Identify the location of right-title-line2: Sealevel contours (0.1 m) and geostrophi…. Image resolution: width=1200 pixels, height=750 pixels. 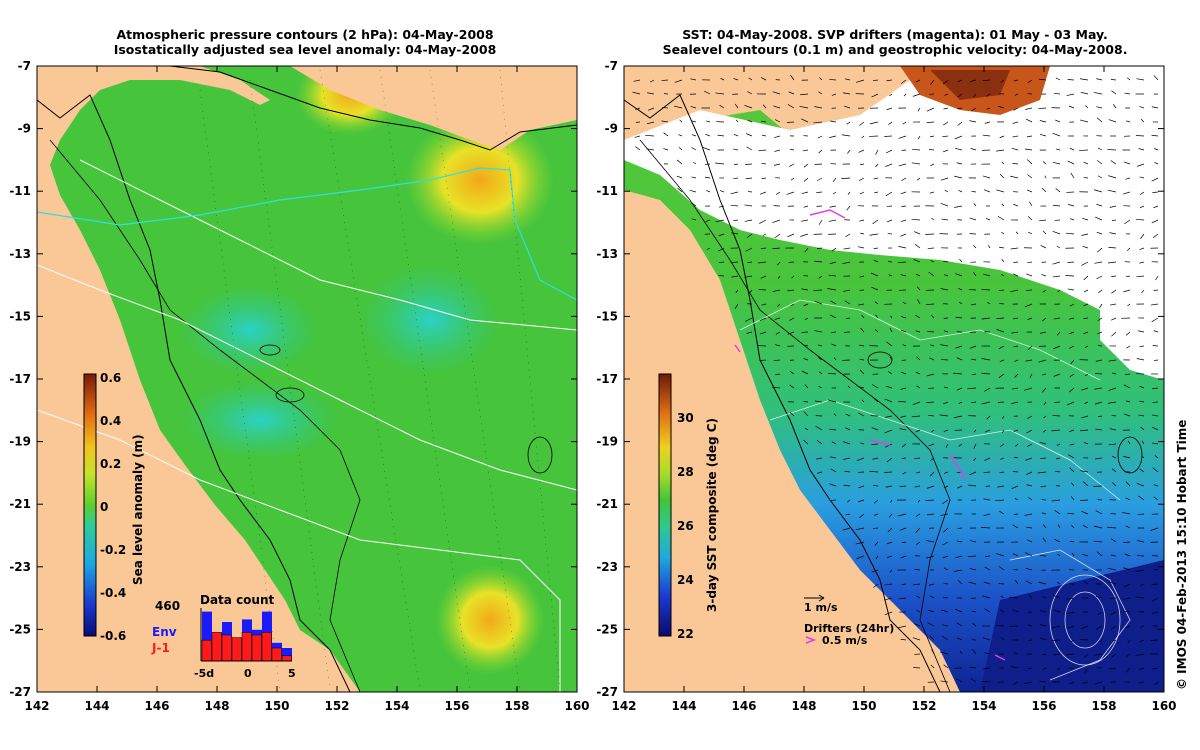
(895, 49).